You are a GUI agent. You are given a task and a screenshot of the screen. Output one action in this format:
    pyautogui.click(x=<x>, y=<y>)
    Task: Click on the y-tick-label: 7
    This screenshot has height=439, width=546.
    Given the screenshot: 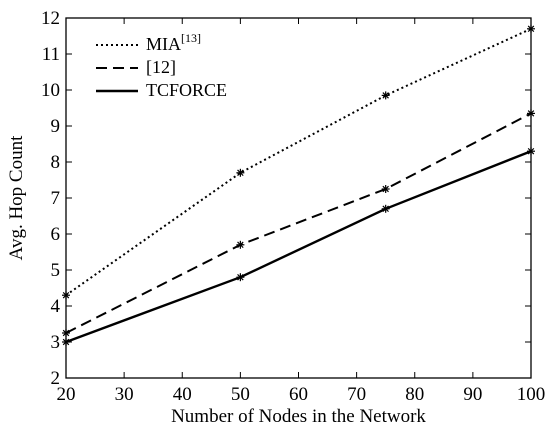 What is the action you would take?
    pyautogui.click(x=56, y=198)
    